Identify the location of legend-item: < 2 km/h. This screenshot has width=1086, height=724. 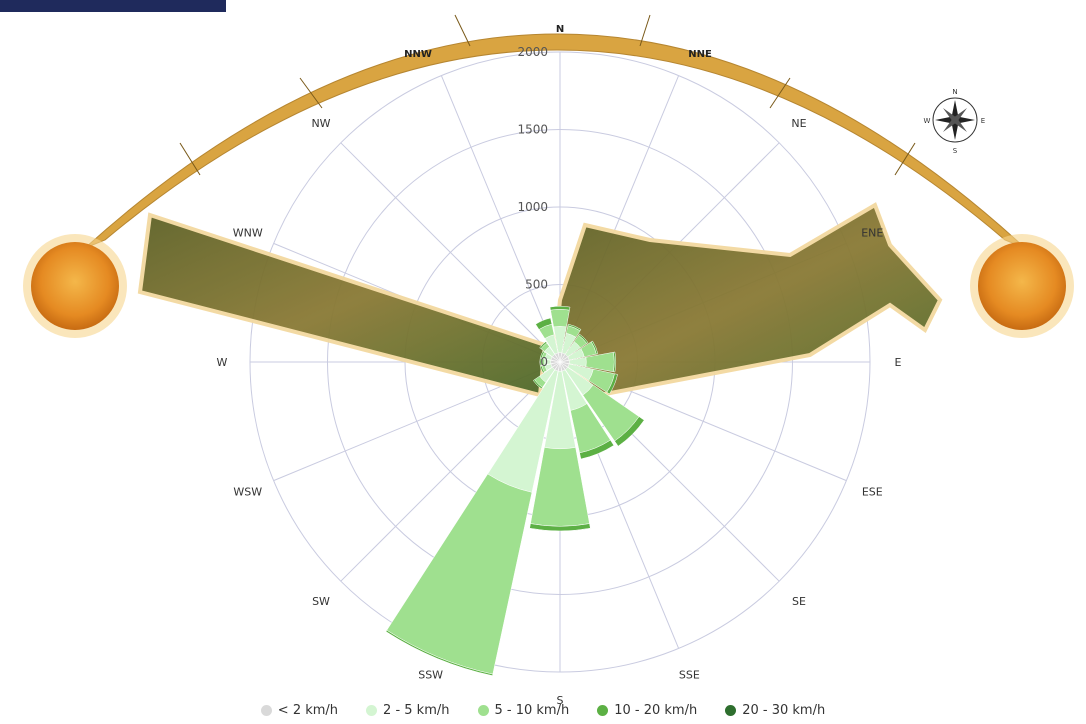
(299, 710).